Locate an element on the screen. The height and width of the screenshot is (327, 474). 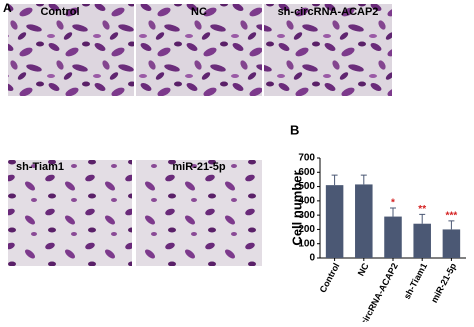
x-tick-label: miR-21-5p is located at coordinates (443, 283).